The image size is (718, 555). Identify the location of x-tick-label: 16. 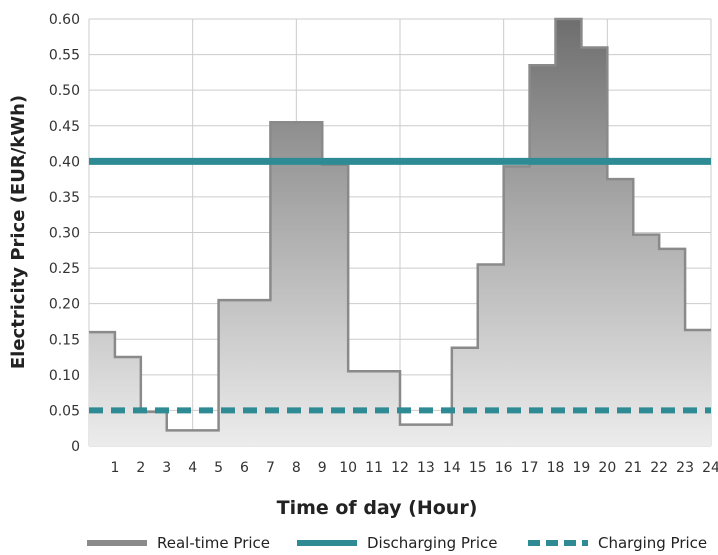
(504, 468).